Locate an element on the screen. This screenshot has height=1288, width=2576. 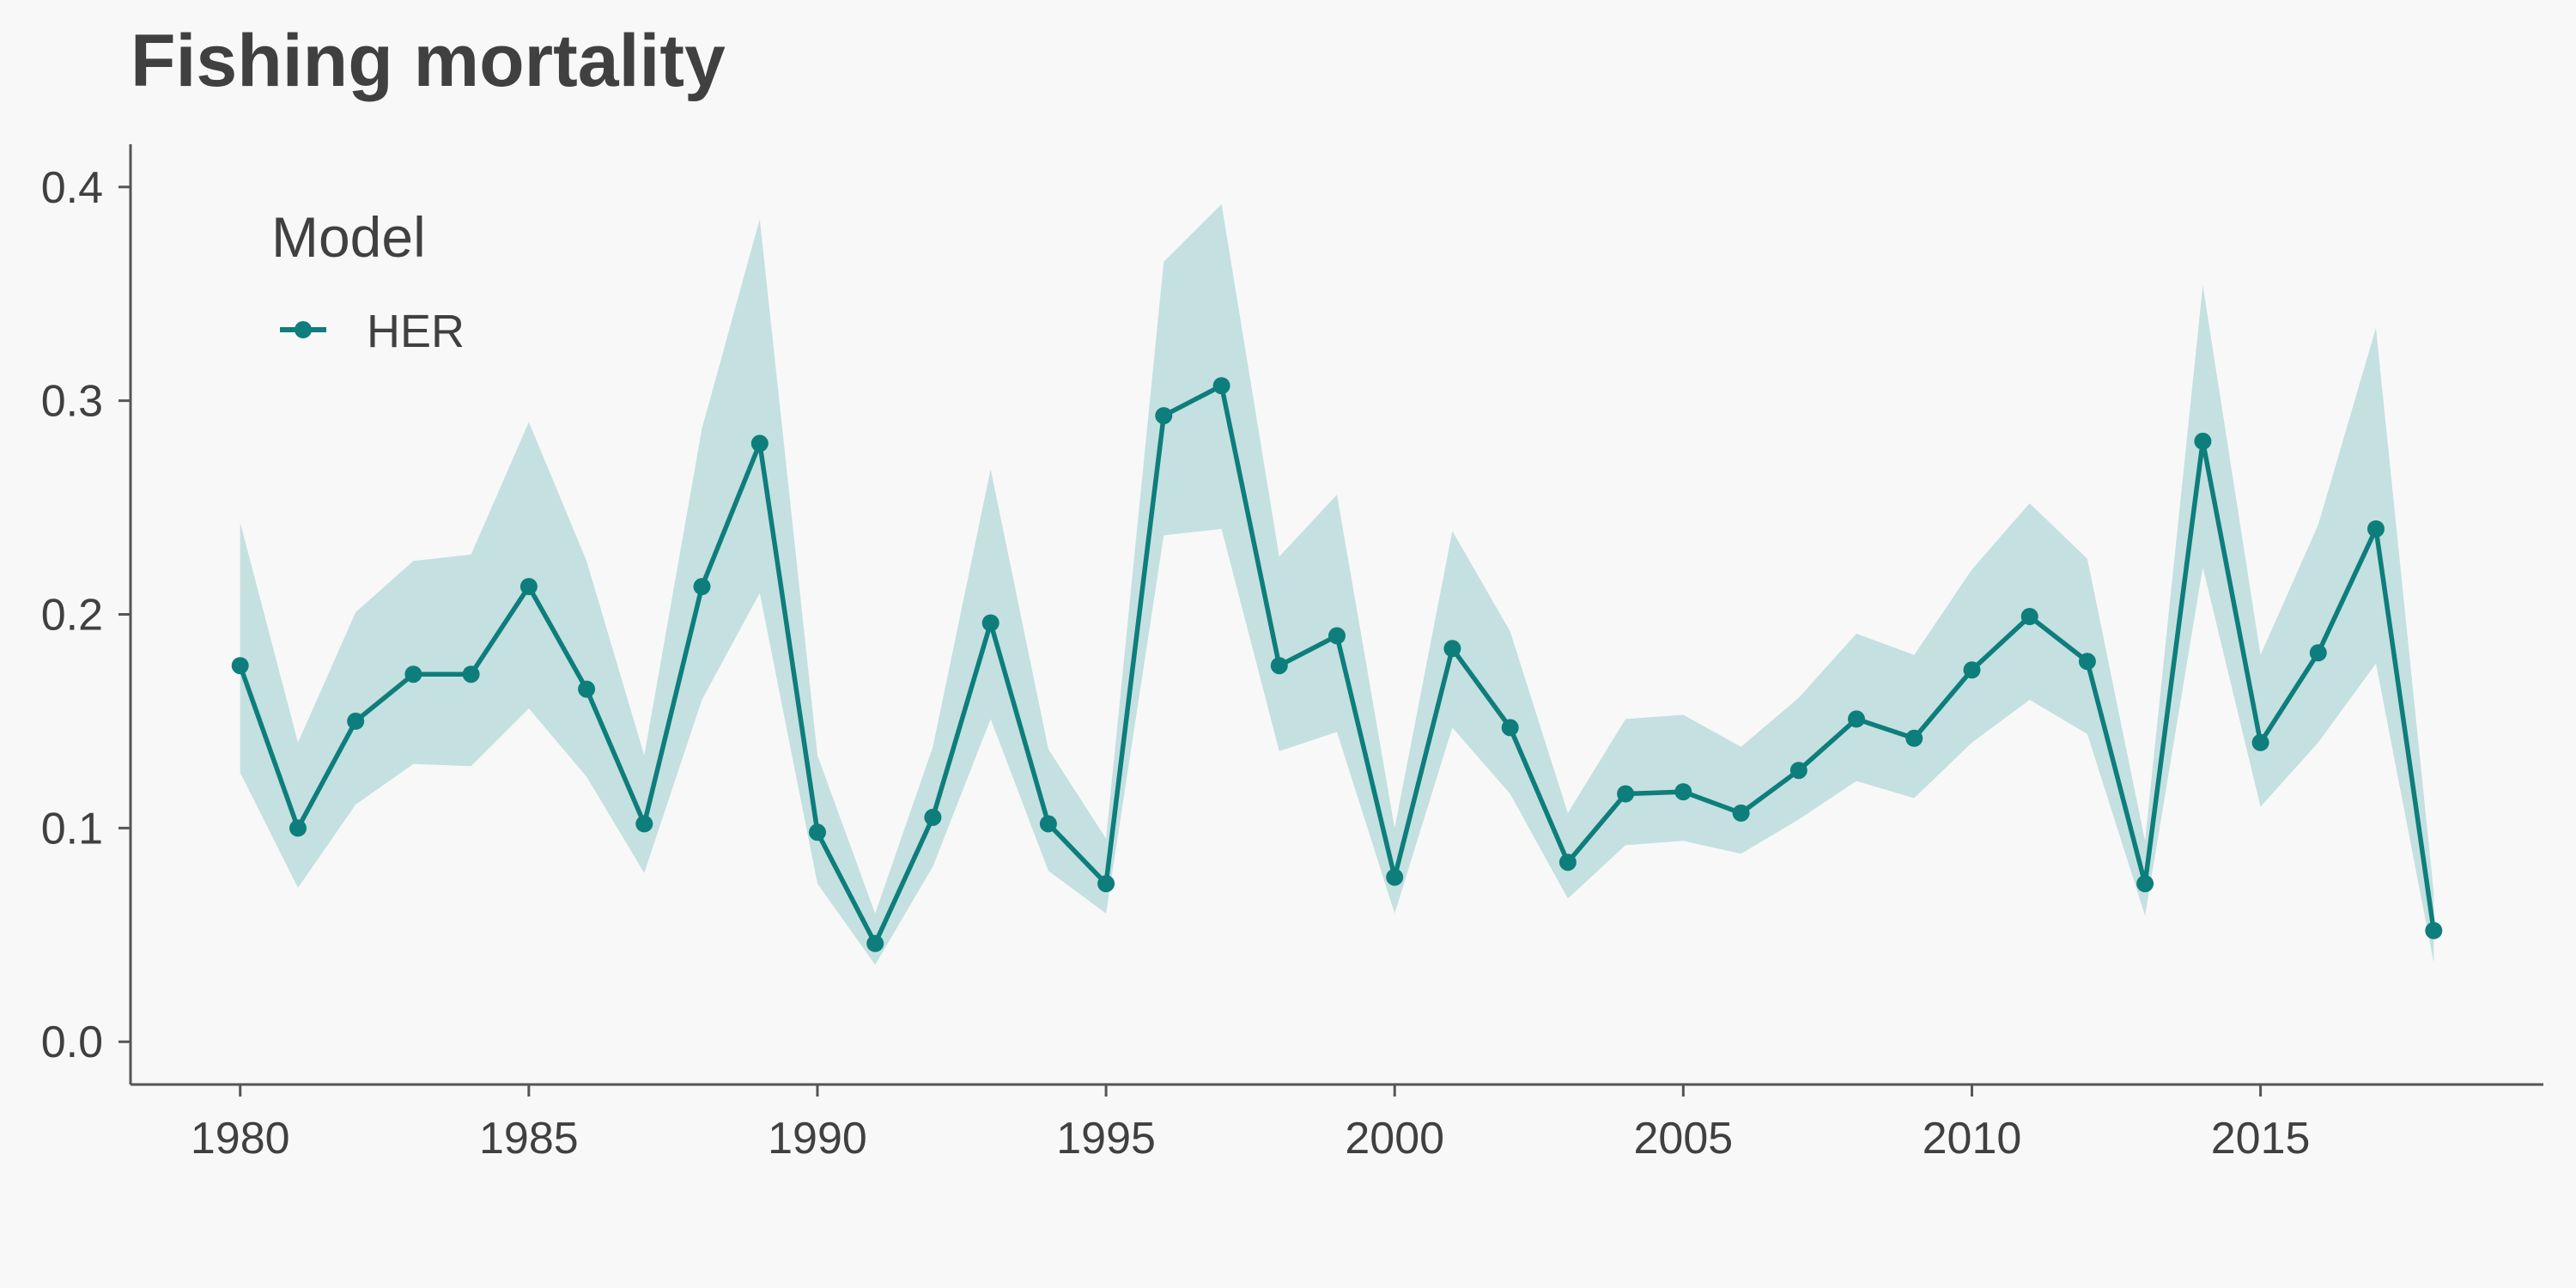
x-tick-label: 1985 is located at coordinates (529, 1138).